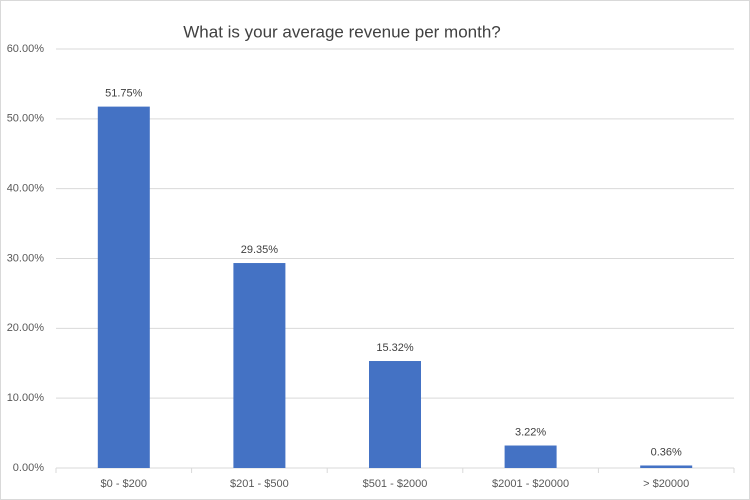  What do you see at coordinates (342, 31) in the screenshot?
I see `chart-title: What is your average revenue per month?` at bounding box center [342, 31].